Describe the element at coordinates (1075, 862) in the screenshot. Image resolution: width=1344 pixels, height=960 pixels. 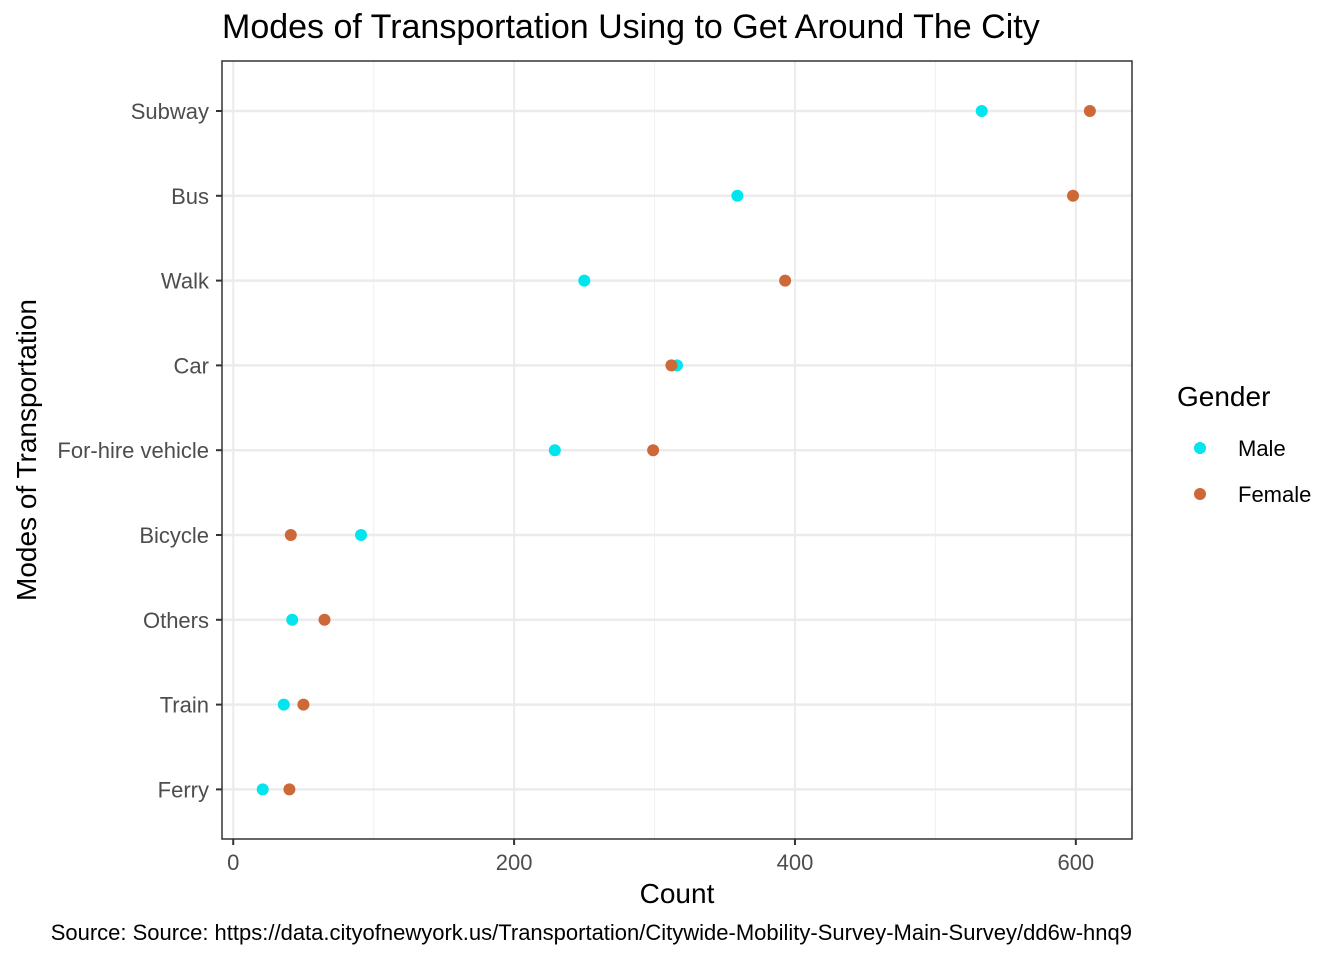
I see `x-tick-label: 600` at that location.